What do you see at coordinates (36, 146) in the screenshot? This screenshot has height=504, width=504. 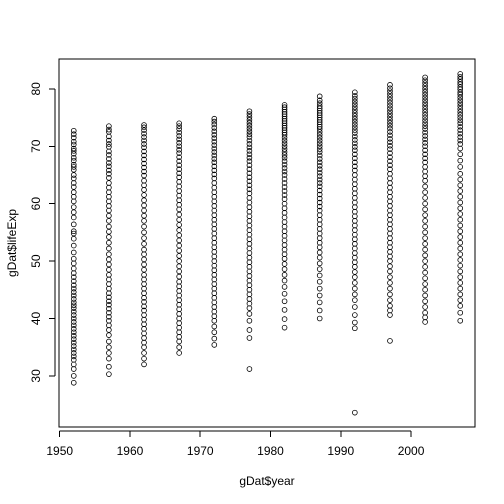 I see `y-tick-label: 70` at bounding box center [36, 146].